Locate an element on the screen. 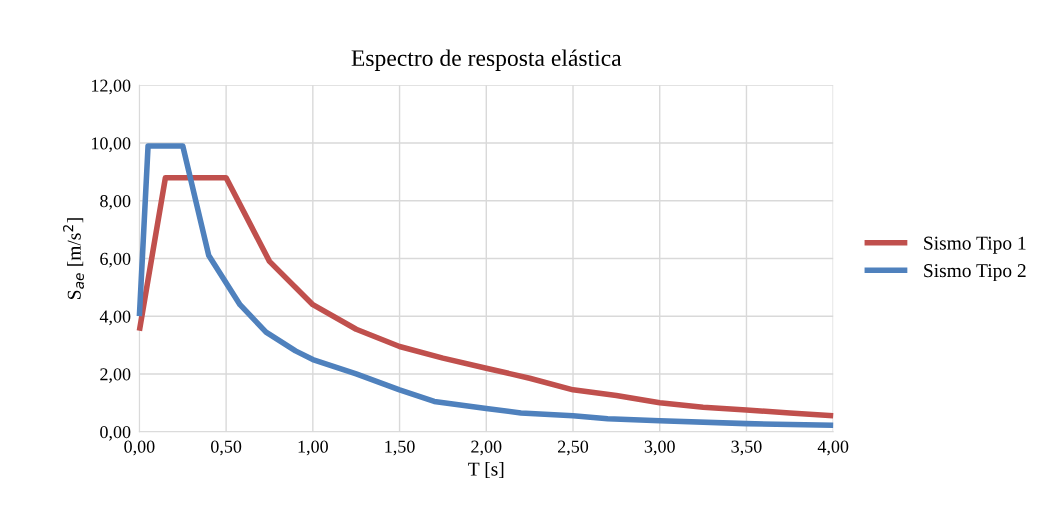  y-tick-label: 4,00 is located at coordinates (115, 318).